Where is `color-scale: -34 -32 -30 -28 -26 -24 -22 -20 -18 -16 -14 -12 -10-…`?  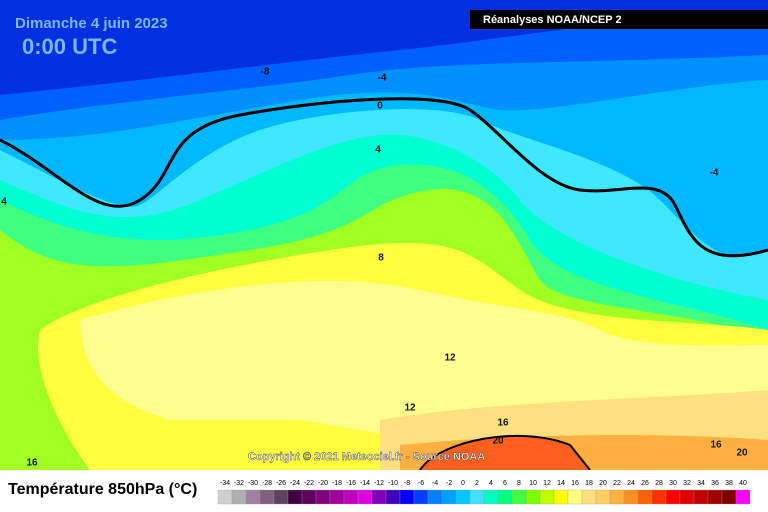 color-scale: -34 -32 -30 -28 -26 -24 -22 -20 -18 -16 -14 -12 -10-… is located at coordinates (484, 492).